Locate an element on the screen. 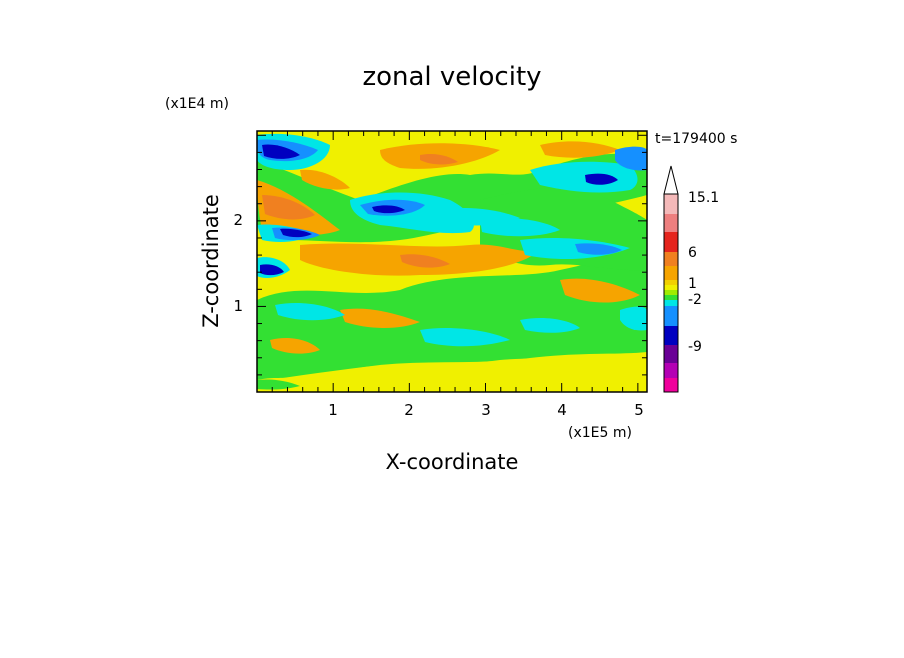 The height and width of the screenshot is (658, 904). x-tick-label: 1 is located at coordinates (333, 410).